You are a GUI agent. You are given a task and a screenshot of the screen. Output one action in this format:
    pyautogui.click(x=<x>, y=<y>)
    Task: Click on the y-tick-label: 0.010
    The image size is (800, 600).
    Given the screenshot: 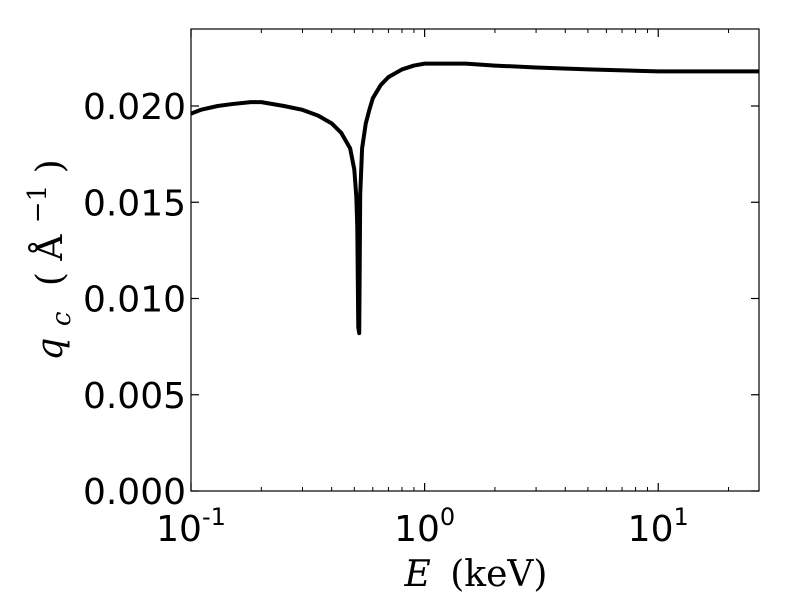 What is the action you would take?
    pyautogui.click(x=134, y=300)
    